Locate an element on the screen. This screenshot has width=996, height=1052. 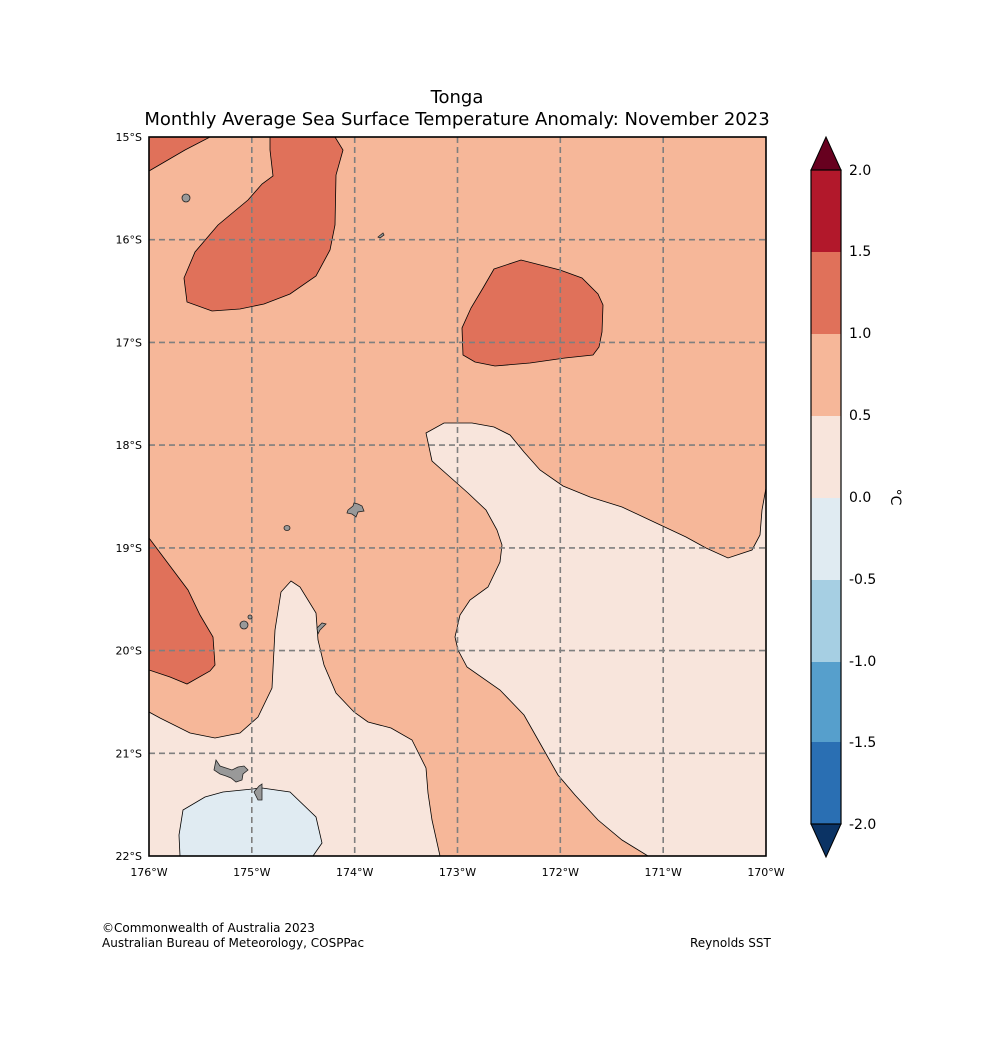
colorbar-ticks: 2.0 1.5 1.0 0.5 0.0 -0.5 -1.0 -1.5 -2.0 is located at coordinates (862, 498).